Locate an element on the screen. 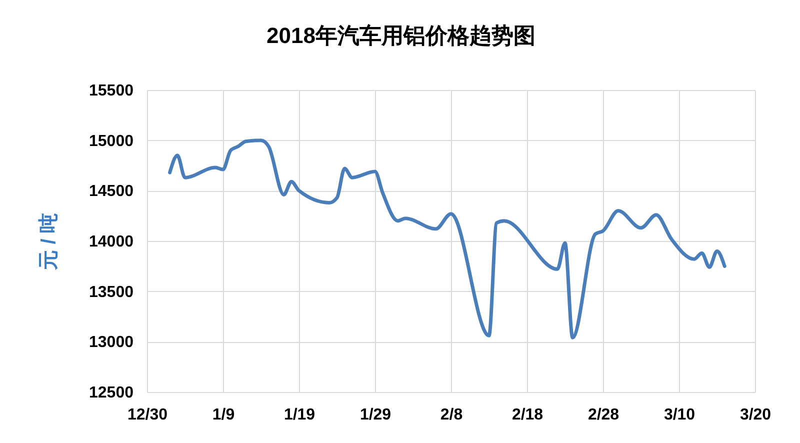 This screenshot has width=800, height=443. y-axis-title: 元 / 吨 is located at coordinates (49, 242).